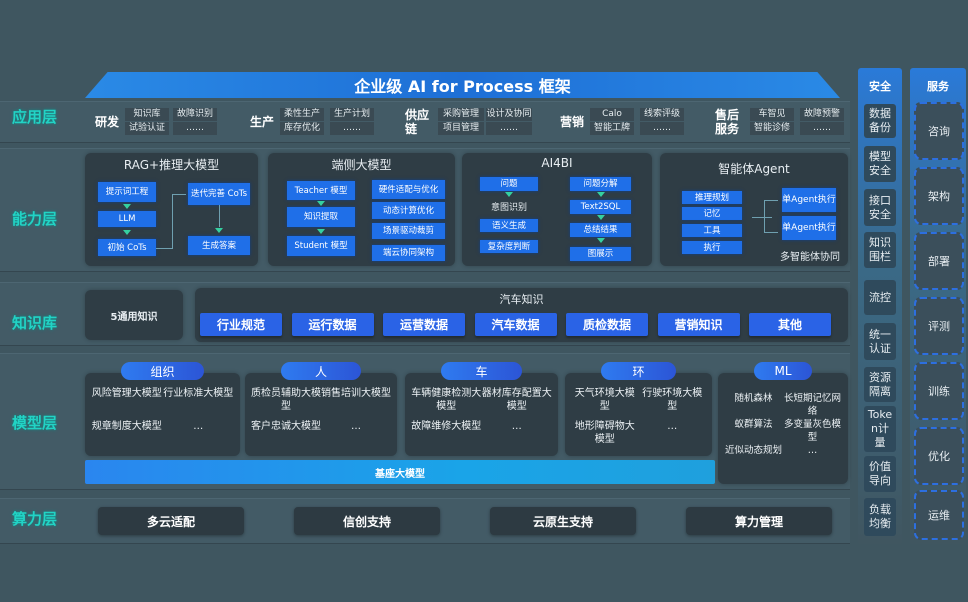 The height and width of the screenshot is (602, 968). What do you see at coordinates (812, 405) in the screenshot?
I see `model-item: 长短期记忆网络` at bounding box center [812, 405].